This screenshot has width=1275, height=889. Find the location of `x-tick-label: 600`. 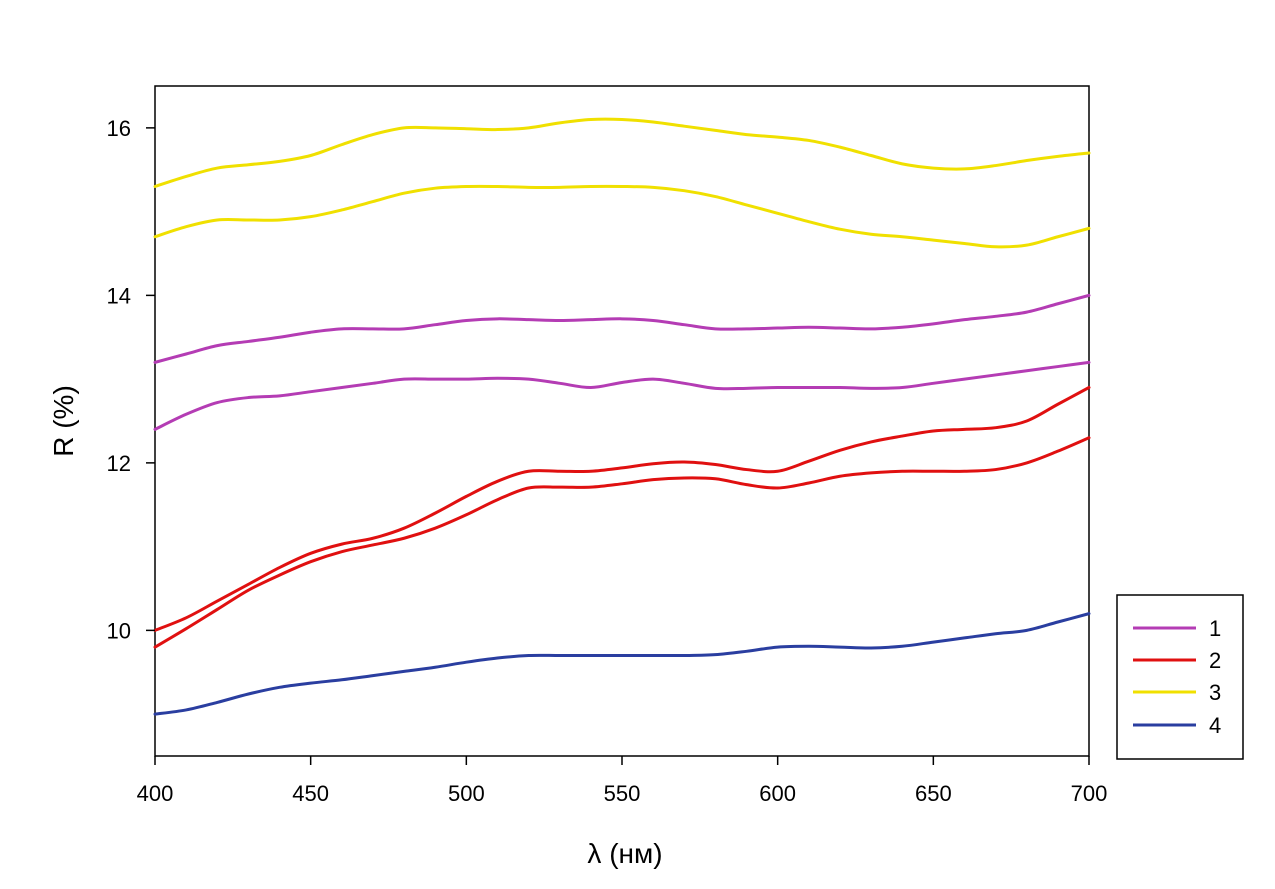

x-tick-label: 600 is located at coordinates (777, 793).